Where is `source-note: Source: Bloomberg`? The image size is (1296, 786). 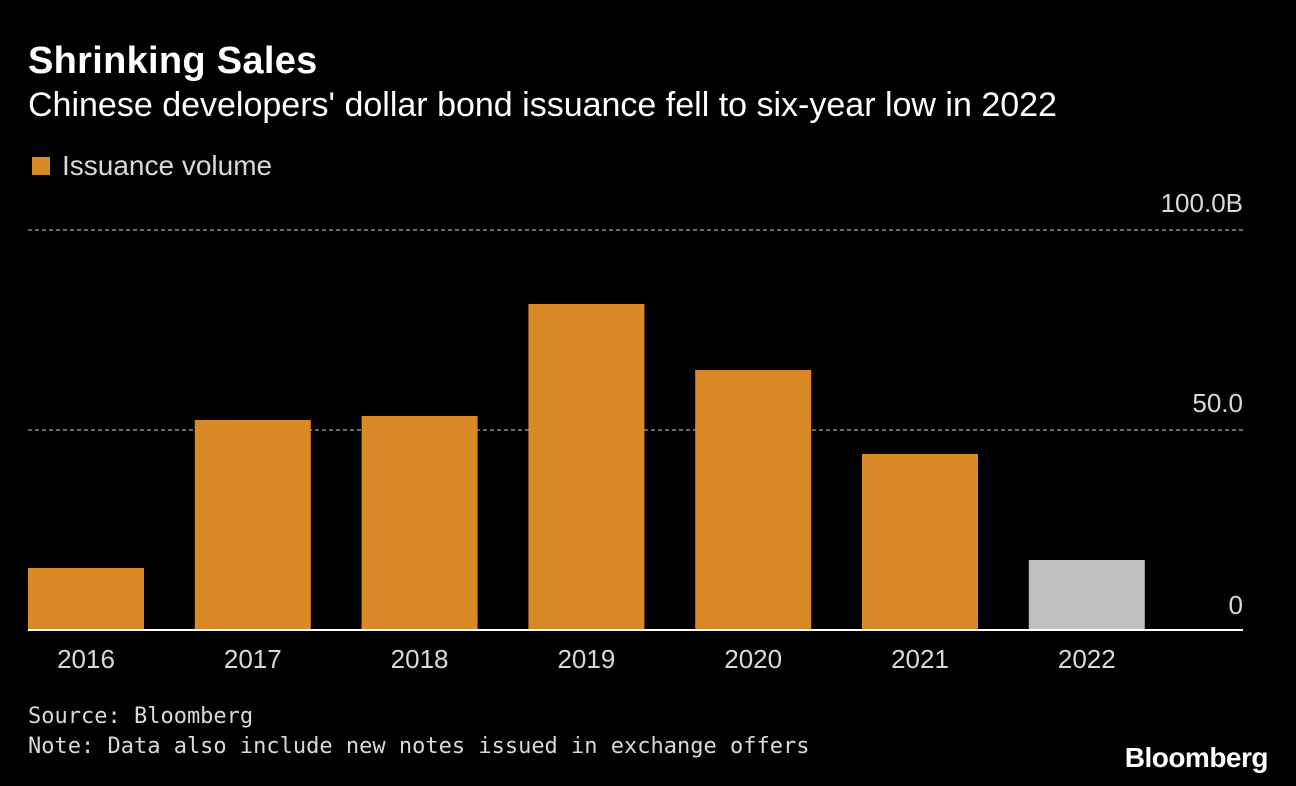 source-note: Source: Bloomberg is located at coordinates (141, 716).